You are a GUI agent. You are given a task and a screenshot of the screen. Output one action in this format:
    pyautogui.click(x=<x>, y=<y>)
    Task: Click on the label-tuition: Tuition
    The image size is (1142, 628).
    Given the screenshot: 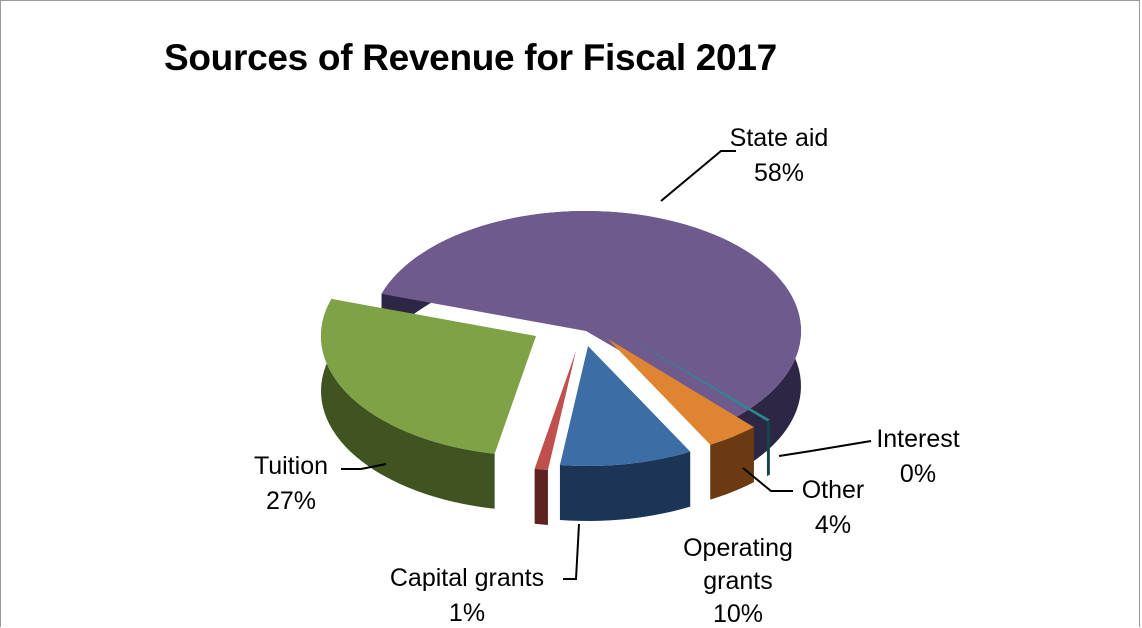 What is the action you would take?
    pyautogui.click(x=291, y=466)
    